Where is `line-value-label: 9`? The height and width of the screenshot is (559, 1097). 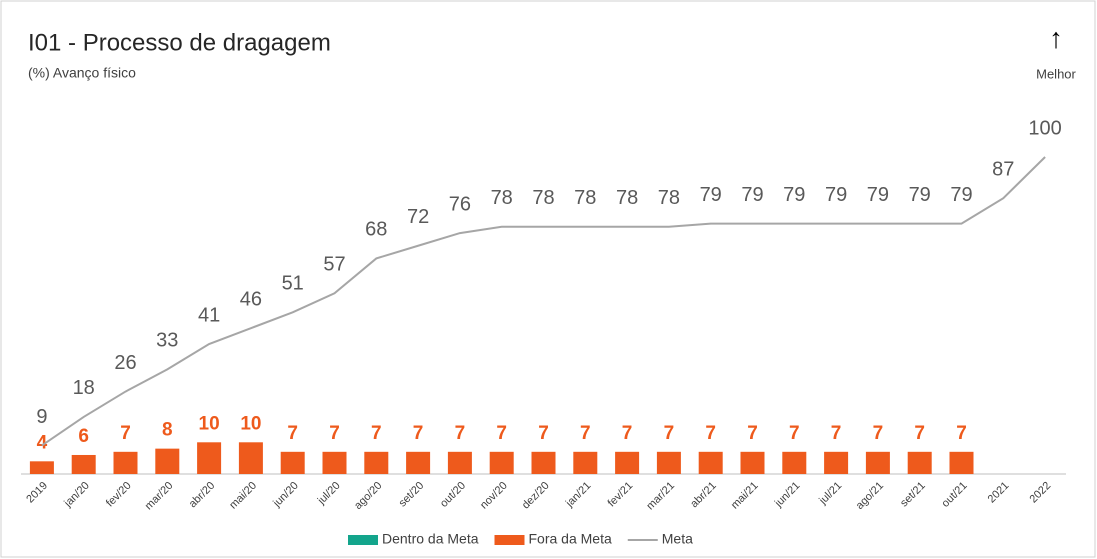 line-value-label: 9 is located at coordinates (41, 417).